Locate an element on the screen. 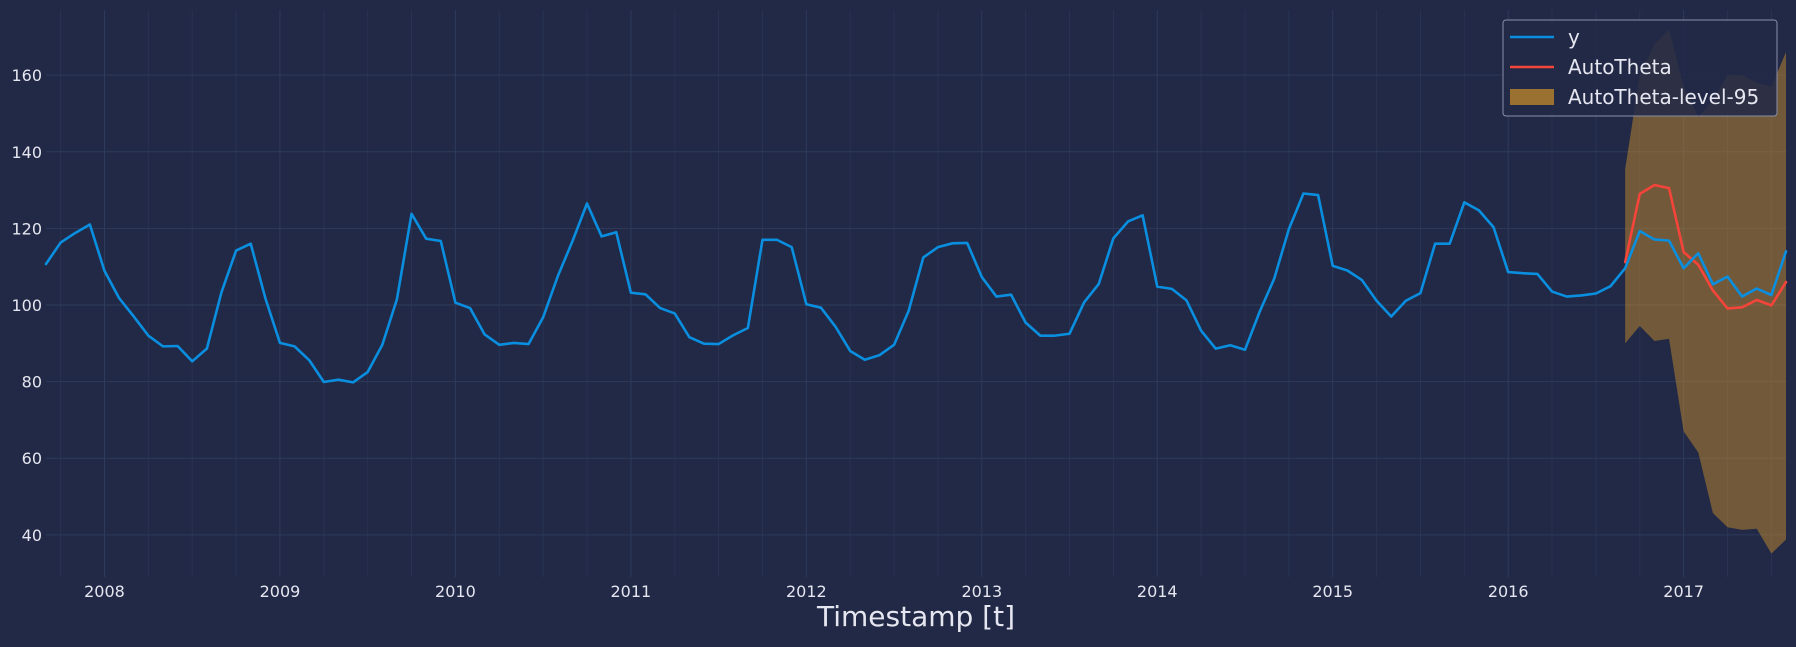  x-tick-label: 2012 is located at coordinates (806, 591).